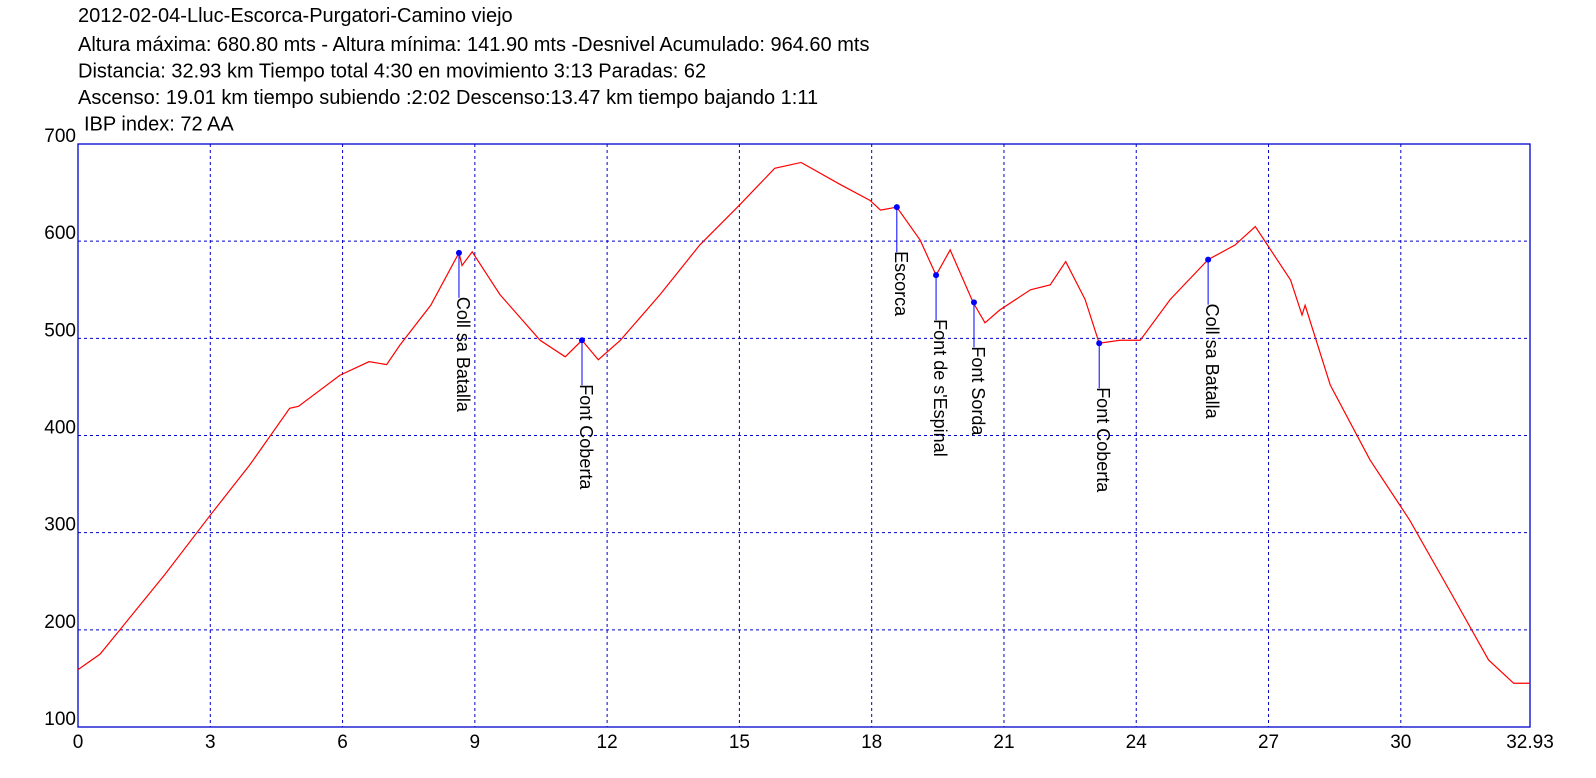 The image size is (1596, 778). What do you see at coordinates (901, 284) in the screenshot?
I see `annotation-label: Escorca` at bounding box center [901, 284].